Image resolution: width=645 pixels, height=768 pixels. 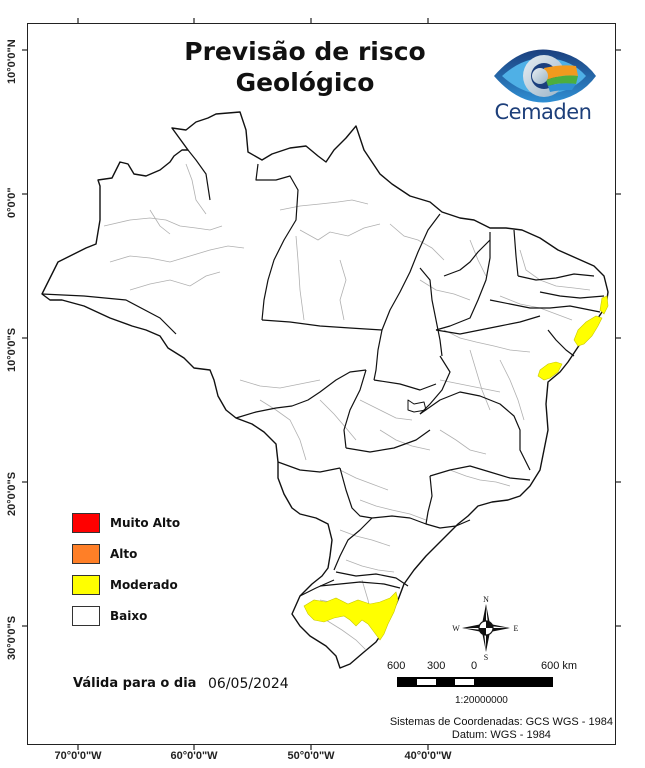 I want to click on compass-rose-icon: N S W E, so click(x=485, y=628).